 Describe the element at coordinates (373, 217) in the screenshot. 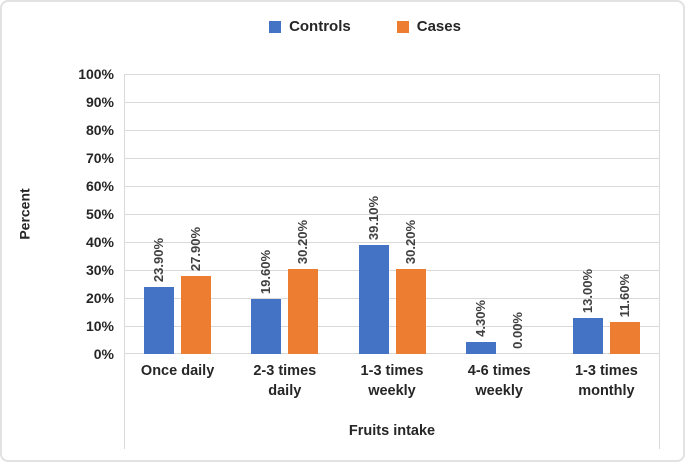

I see `data-label-controls-1-3-times-weekly: 39.10%` at that location.